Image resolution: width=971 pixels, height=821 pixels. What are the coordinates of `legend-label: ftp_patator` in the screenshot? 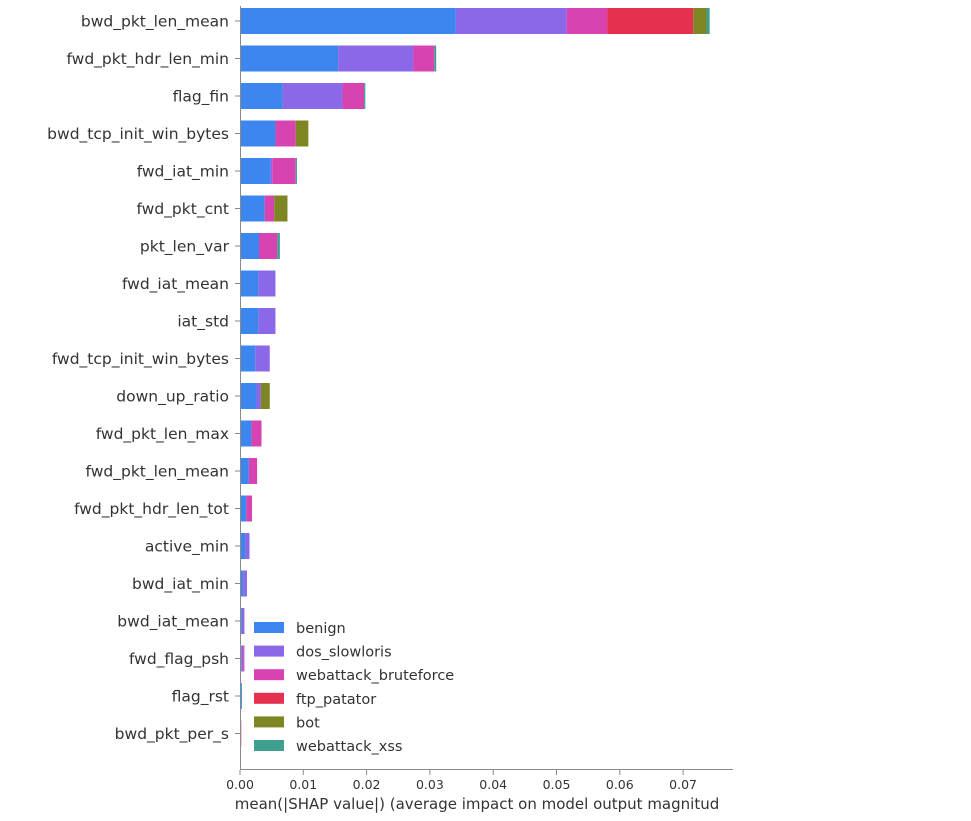 It's located at (336, 700).